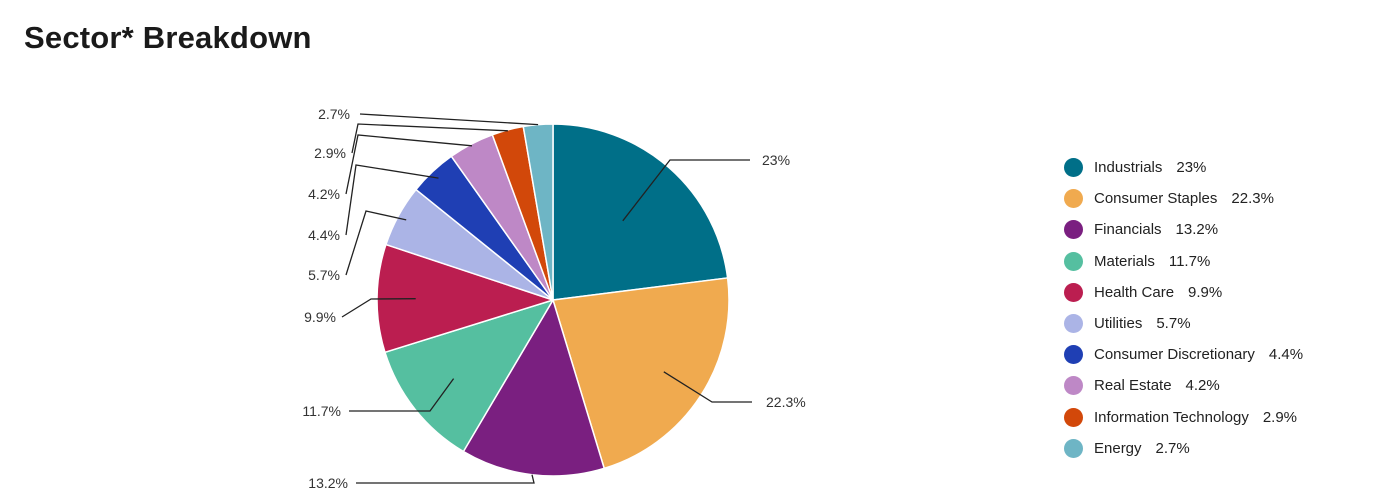  Describe the element at coordinates (786, 402) in the screenshot. I see `slice-label: 22.3%` at that location.